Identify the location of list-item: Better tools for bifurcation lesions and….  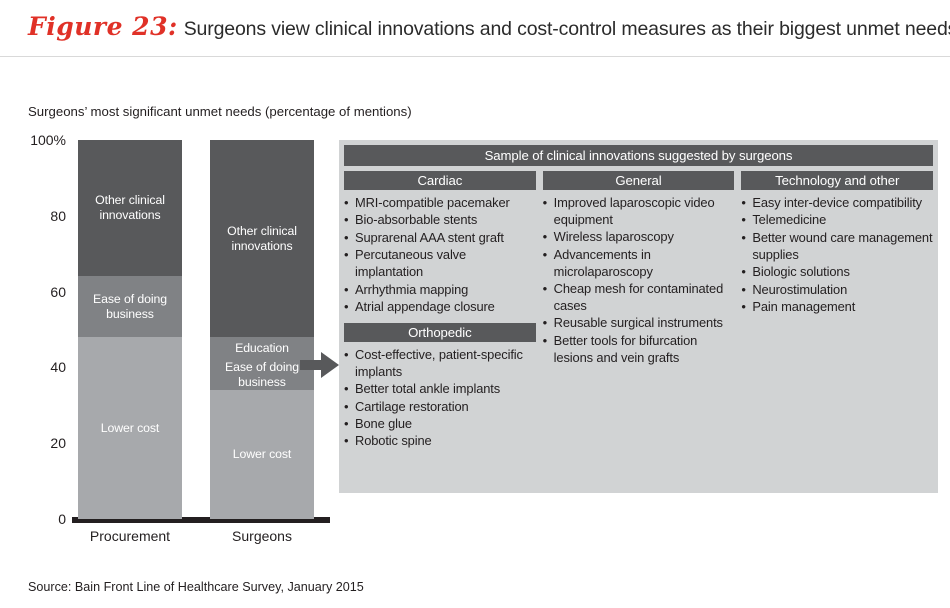
(639, 349).